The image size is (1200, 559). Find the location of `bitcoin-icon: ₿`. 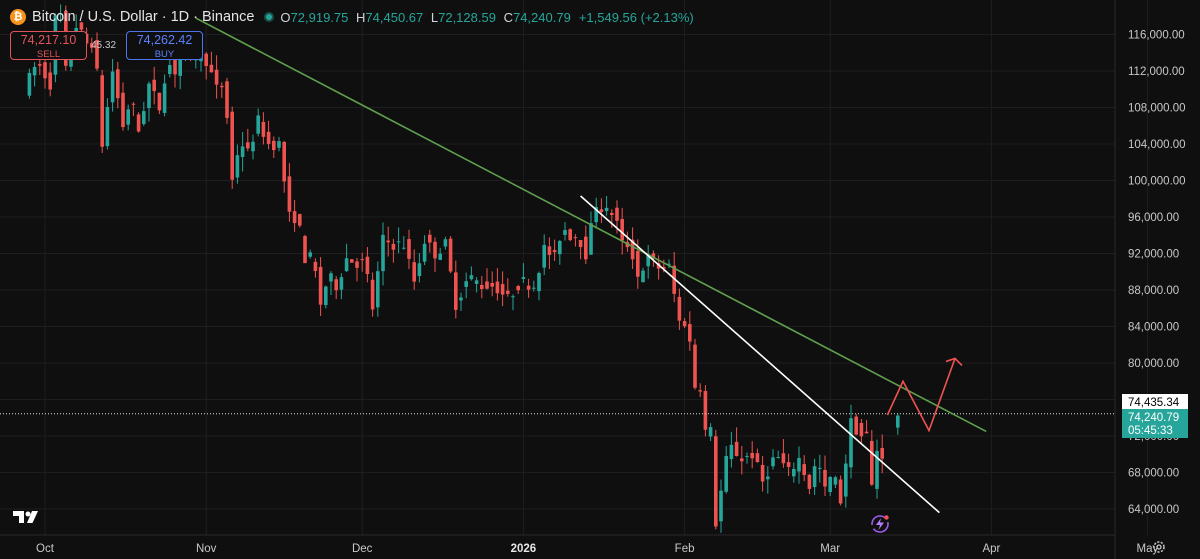

bitcoin-icon: ₿ is located at coordinates (18, 17).